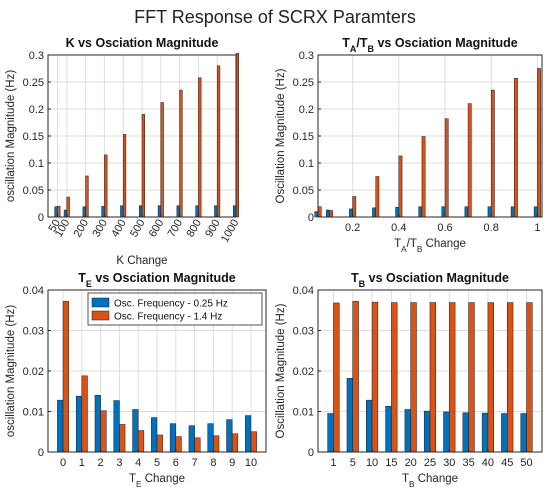  What do you see at coordinates (100, 229) in the screenshot?
I see `x-tick-label: 300` at bounding box center [100, 229].